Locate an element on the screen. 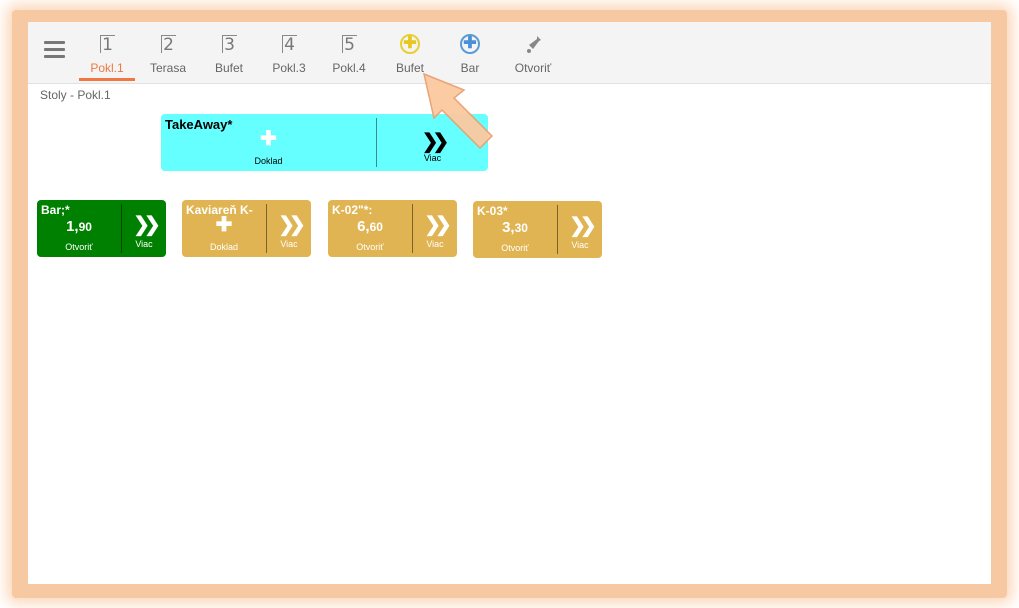 The height and width of the screenshot is (608, 1019). amount: 1,90 is located at coordinates (79, 226).